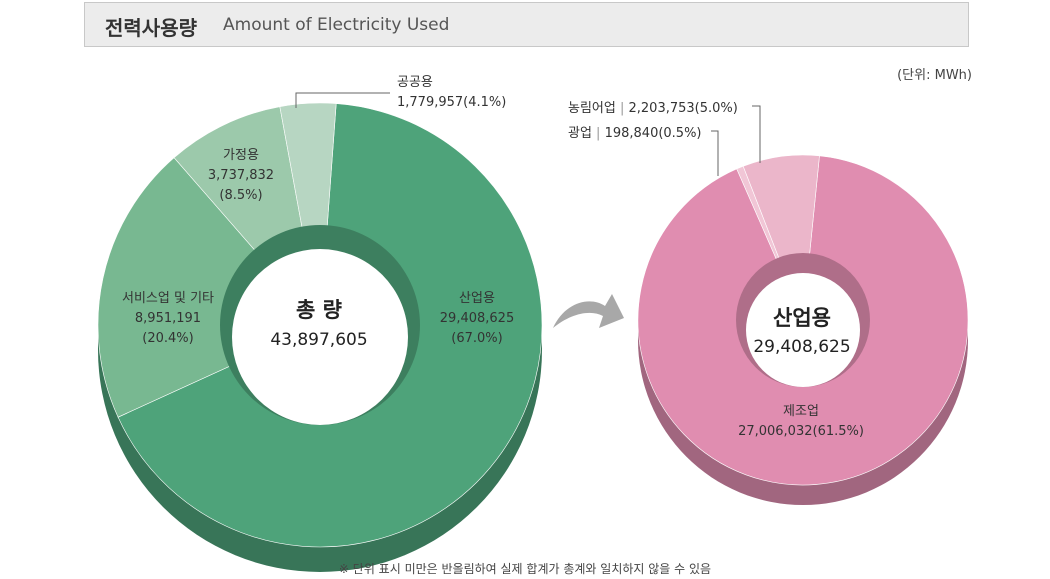  I want to click on label-mining: 광업 | 198,840(0.5%), so click(635, 133).